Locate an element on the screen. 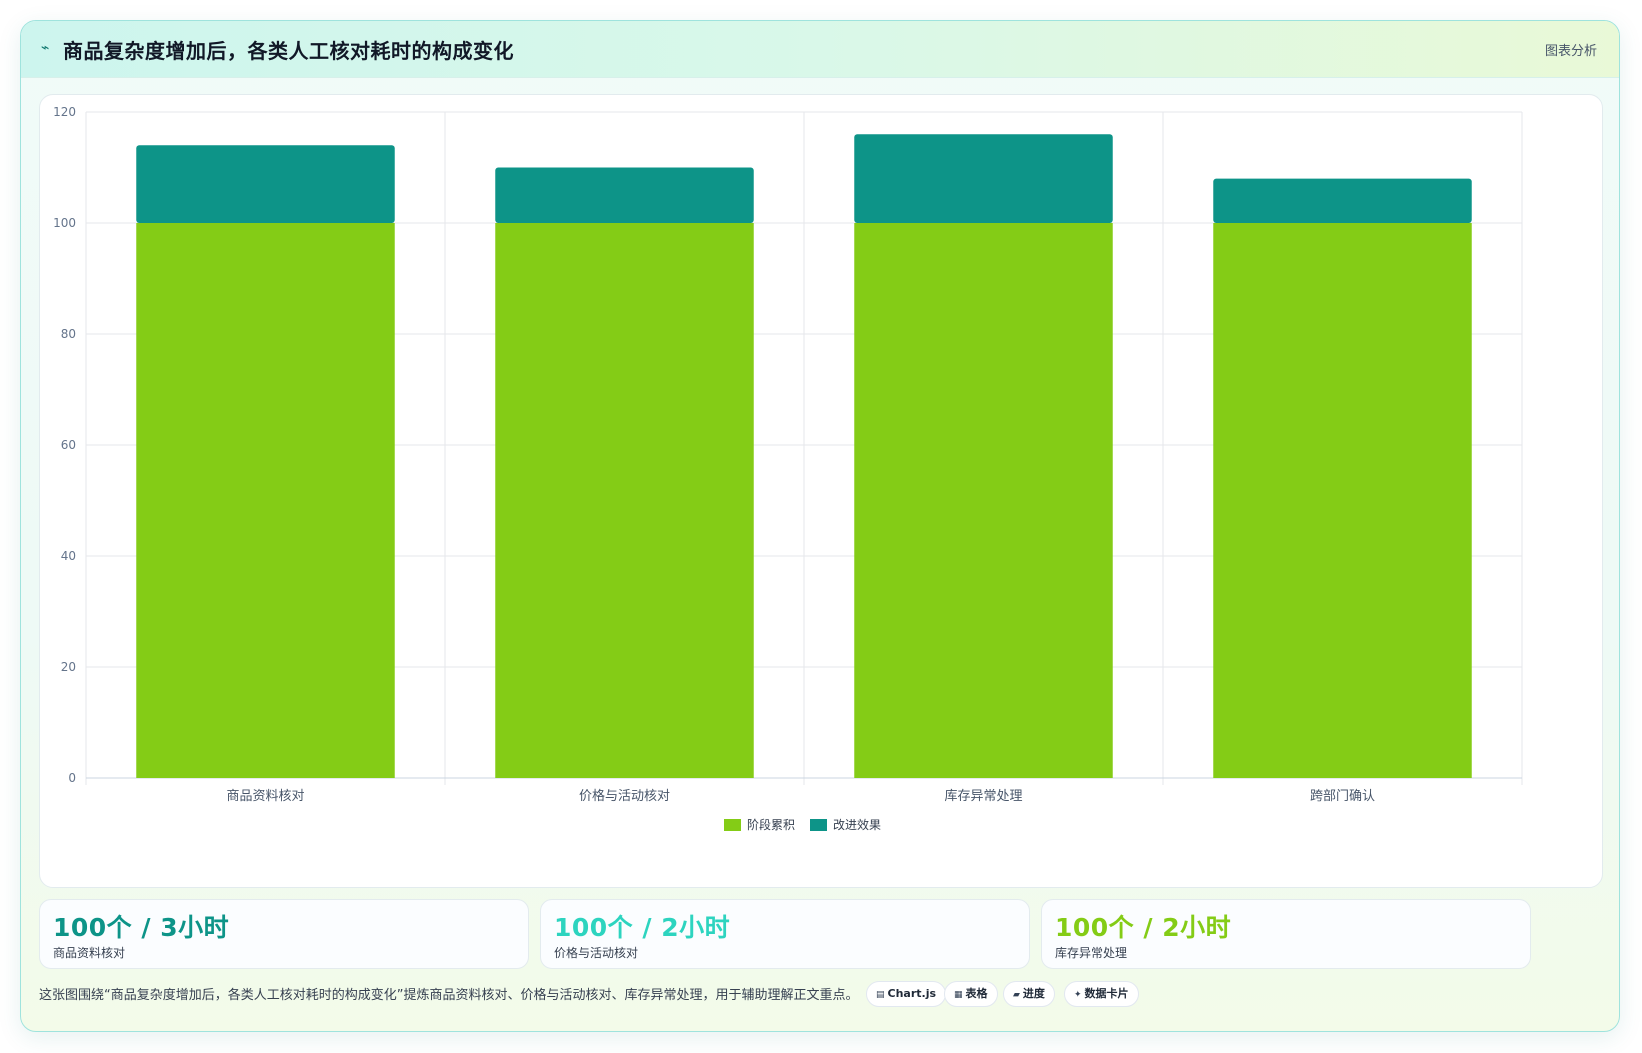  stat-label: 商品资料核对 is located at coordinates (89, 953).